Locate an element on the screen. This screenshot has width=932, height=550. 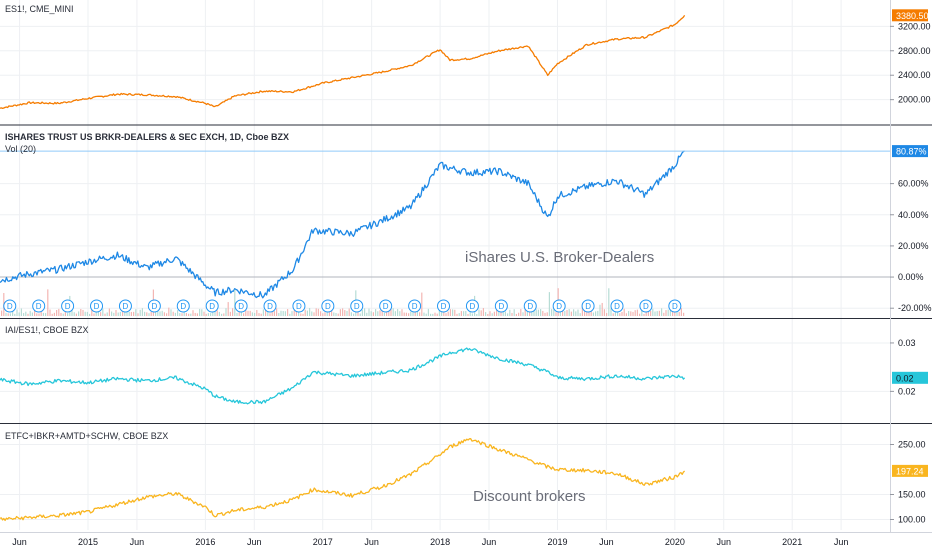
x-tick-label: Jun is located at coordinates (489, 542).